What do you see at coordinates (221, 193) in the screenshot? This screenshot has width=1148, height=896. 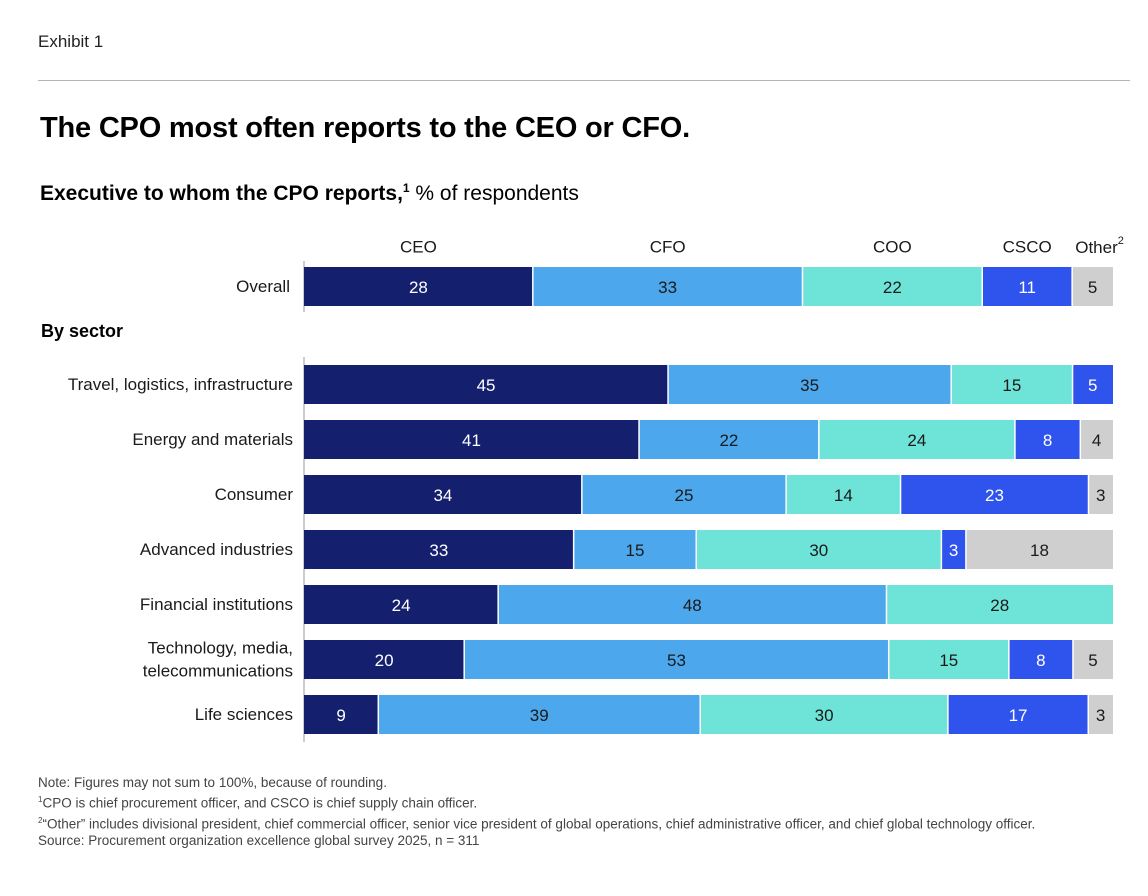 I see `subtitle-bold: Executive to whom the CPO reports,` at bounding box center [221, 193].